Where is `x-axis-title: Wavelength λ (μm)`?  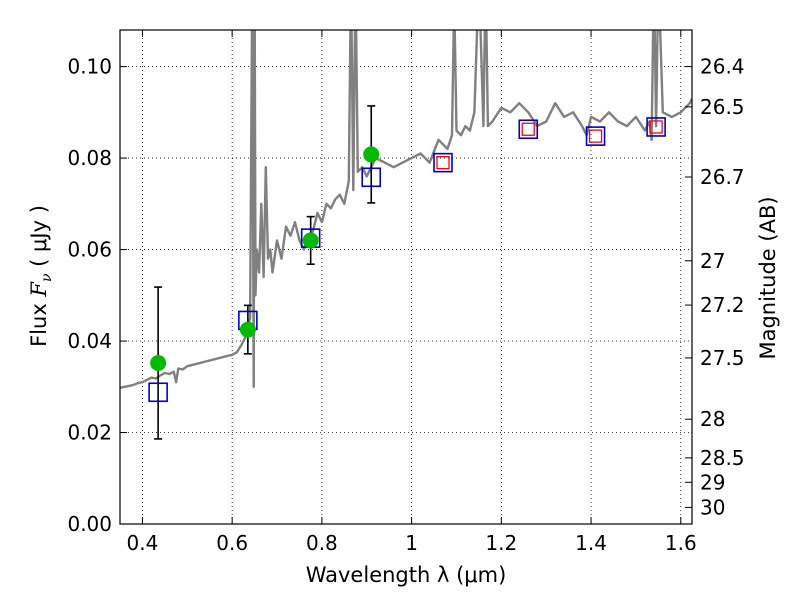
x-axis-title: Wavelength λ (μm) is located at coordinates (406, 575).